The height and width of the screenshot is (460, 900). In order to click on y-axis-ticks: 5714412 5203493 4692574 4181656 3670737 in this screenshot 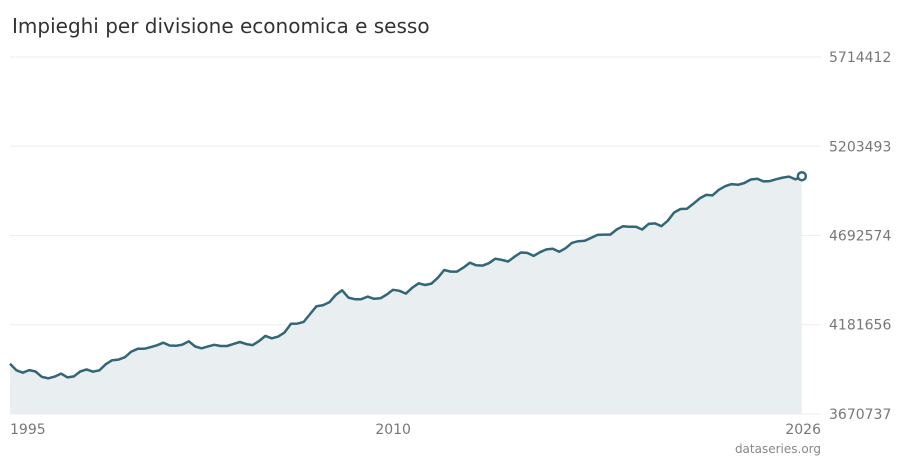, I will do `click(860, 236)`.